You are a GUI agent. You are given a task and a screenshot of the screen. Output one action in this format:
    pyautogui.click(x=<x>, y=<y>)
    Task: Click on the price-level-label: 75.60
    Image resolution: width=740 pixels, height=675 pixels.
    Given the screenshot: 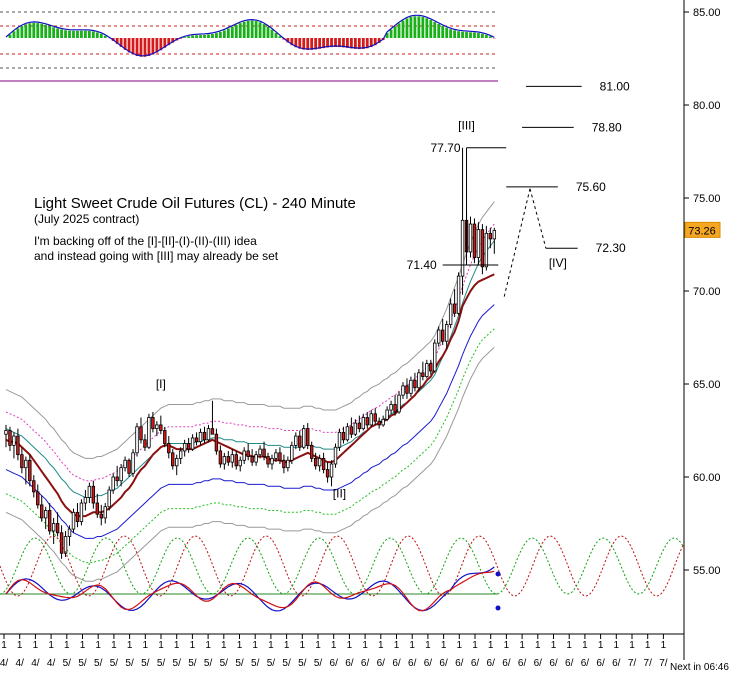 What is the action you would take?
    pyautogui.click(x=591, y=187)
    